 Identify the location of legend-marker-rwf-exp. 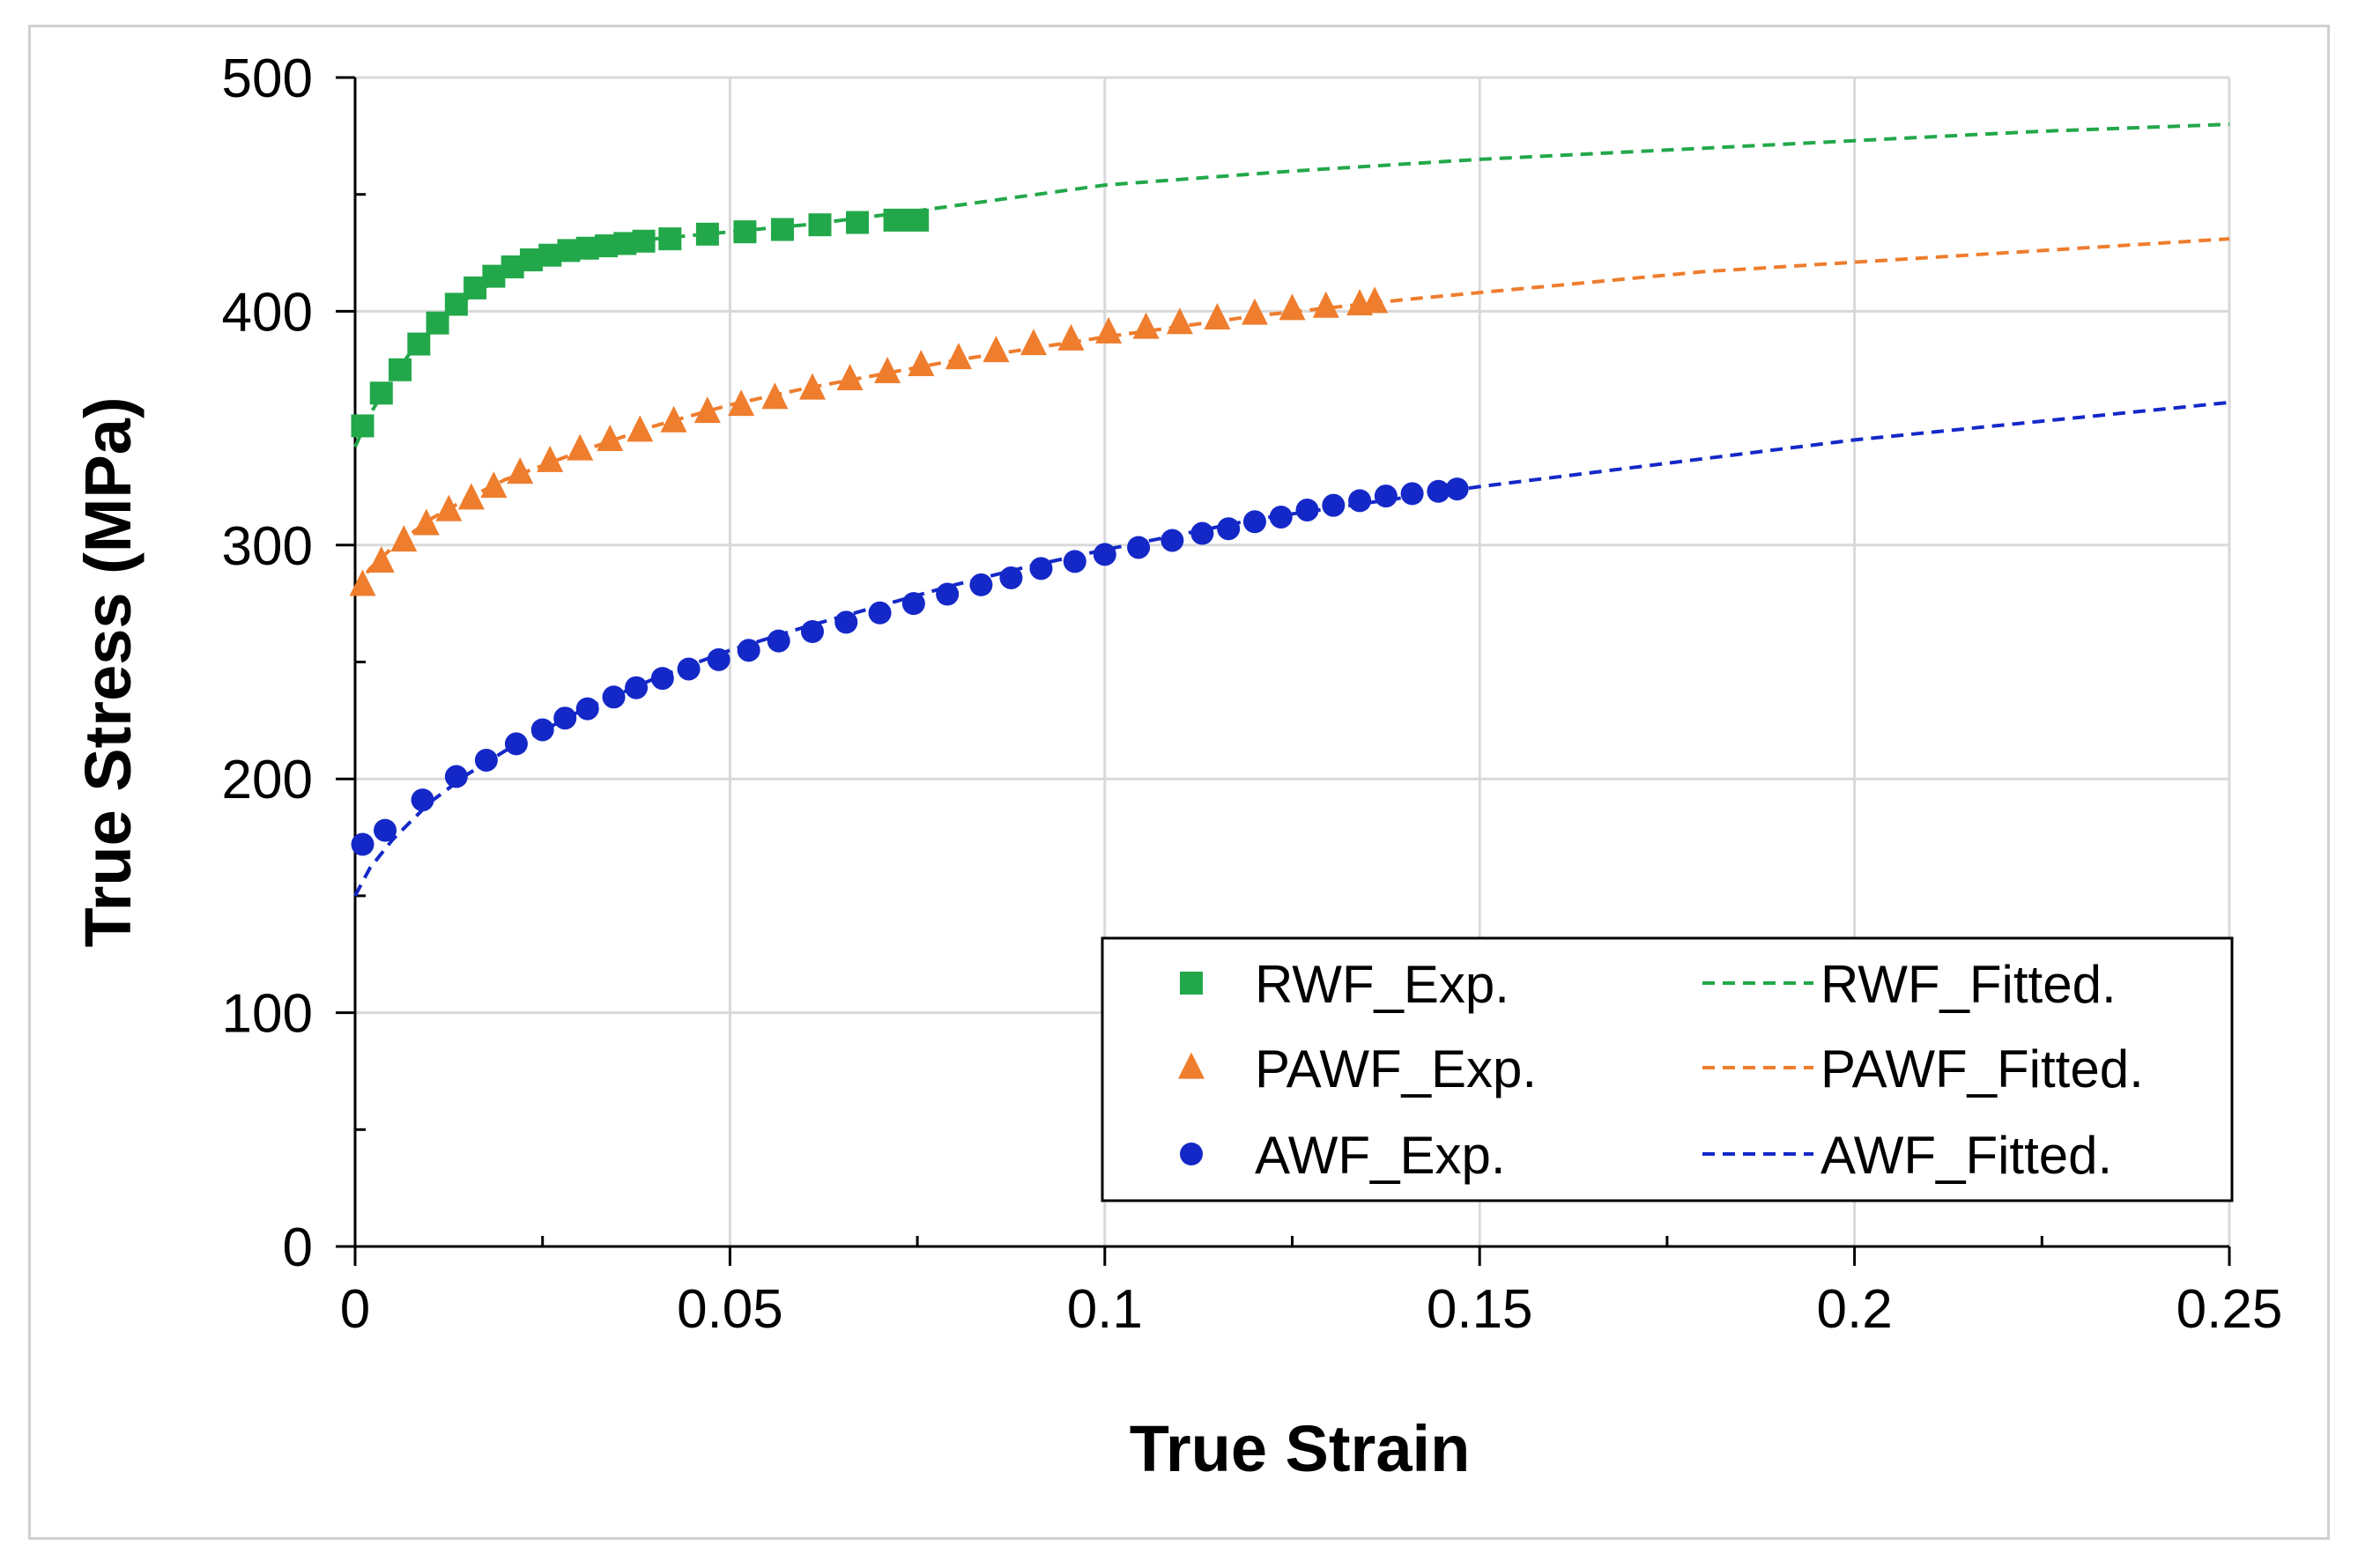
(1191, 983).